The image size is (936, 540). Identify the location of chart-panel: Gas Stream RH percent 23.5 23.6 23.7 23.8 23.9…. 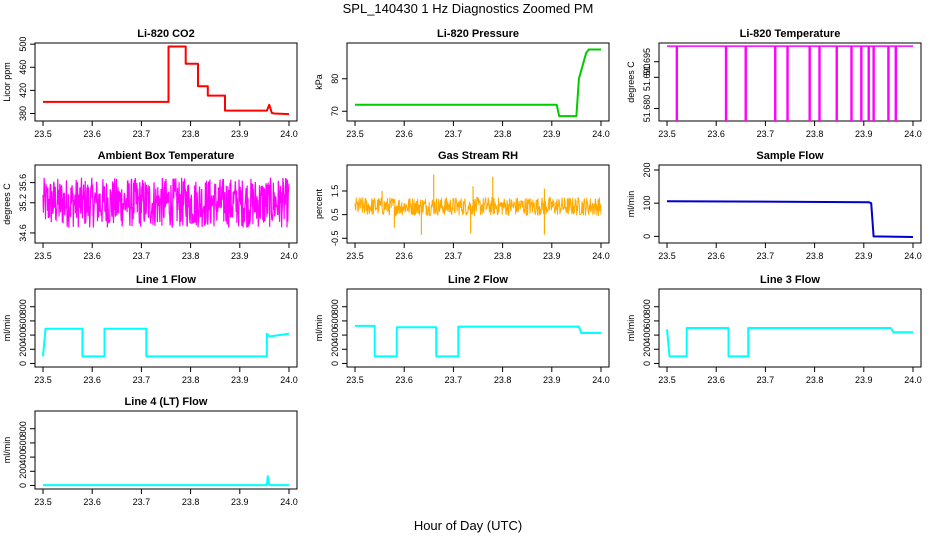
(462, 205).